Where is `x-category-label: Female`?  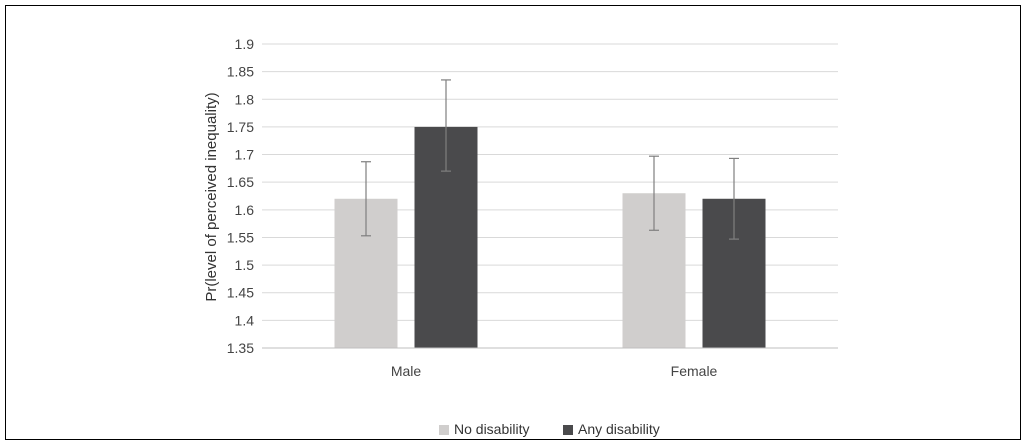 x-category-label: Female is located at coordinates (694, 371).